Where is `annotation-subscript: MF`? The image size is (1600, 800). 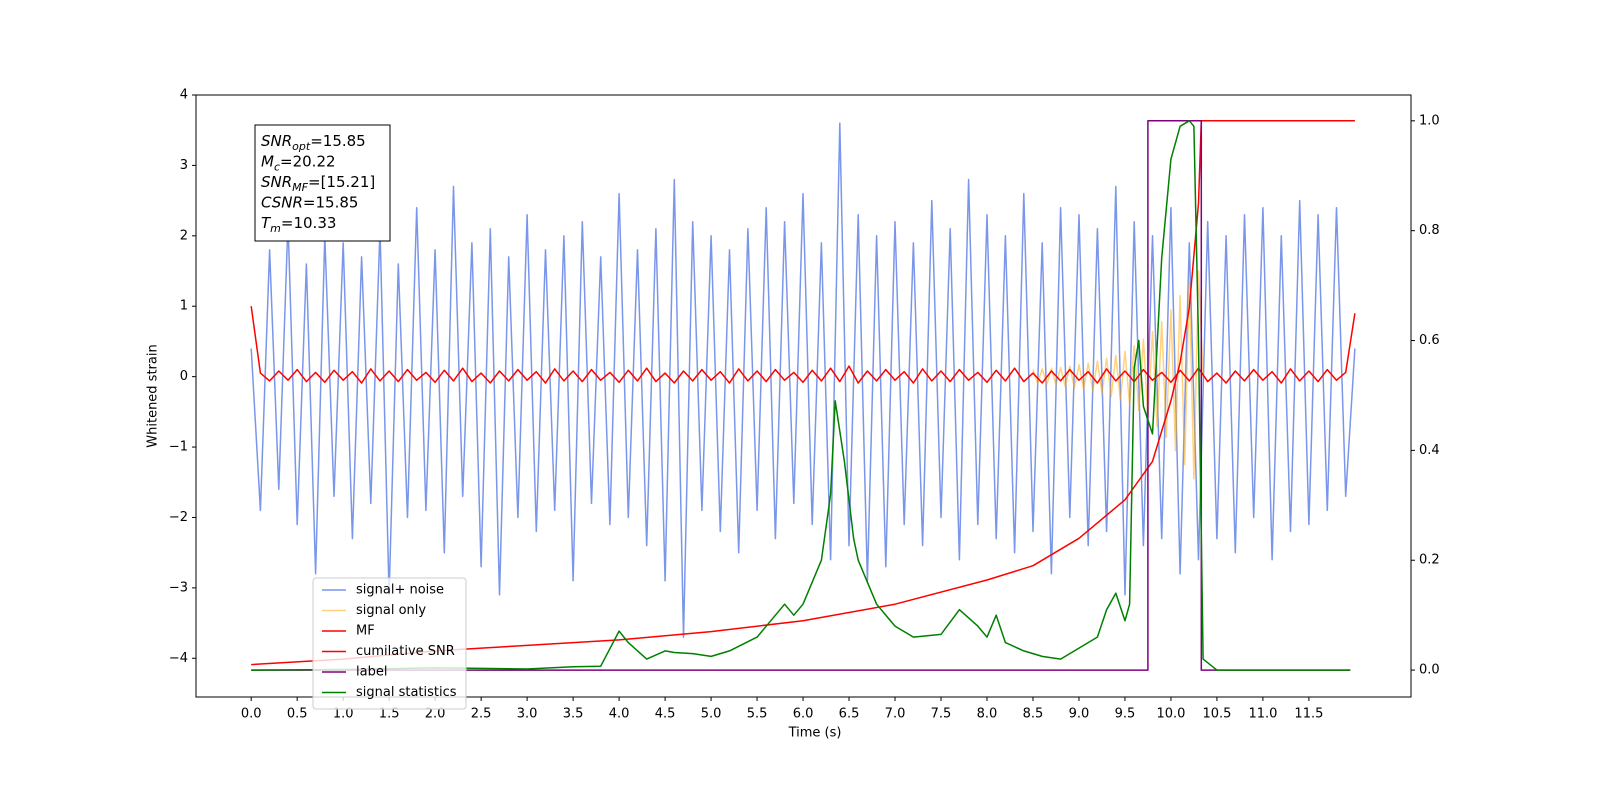 annotation-subscript: MF is located at coordinates (300, 187).